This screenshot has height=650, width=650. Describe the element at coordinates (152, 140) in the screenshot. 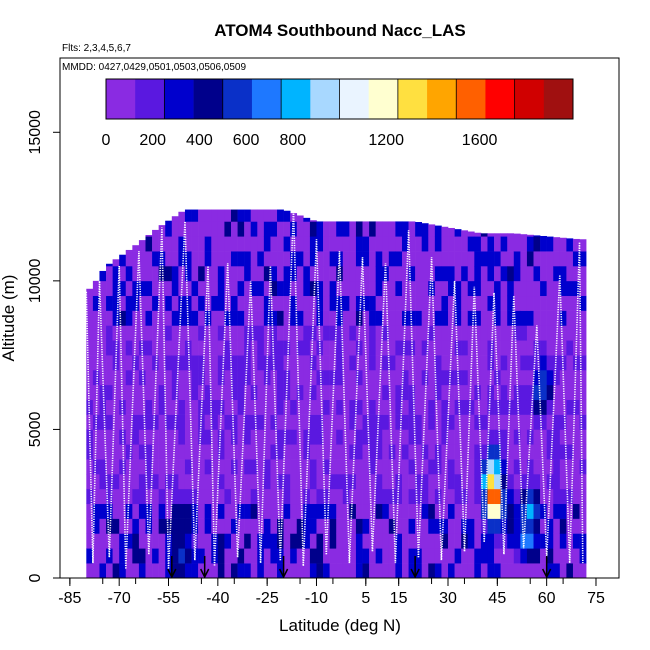

I see `colorbar-tick-label: 200` at that location.